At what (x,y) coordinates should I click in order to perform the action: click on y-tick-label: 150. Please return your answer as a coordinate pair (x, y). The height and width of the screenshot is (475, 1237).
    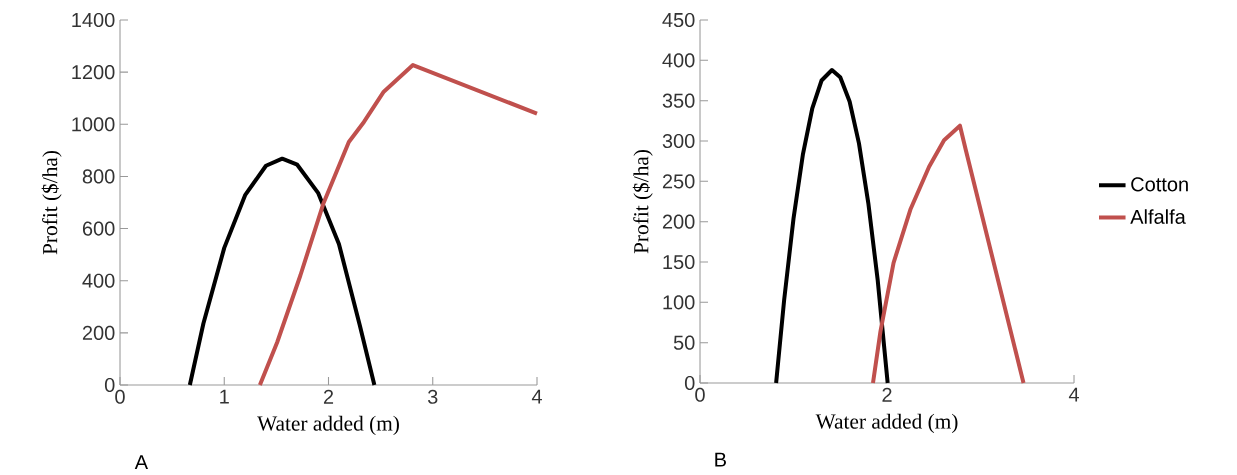
    Looking at the image, I should click on (679, 262).